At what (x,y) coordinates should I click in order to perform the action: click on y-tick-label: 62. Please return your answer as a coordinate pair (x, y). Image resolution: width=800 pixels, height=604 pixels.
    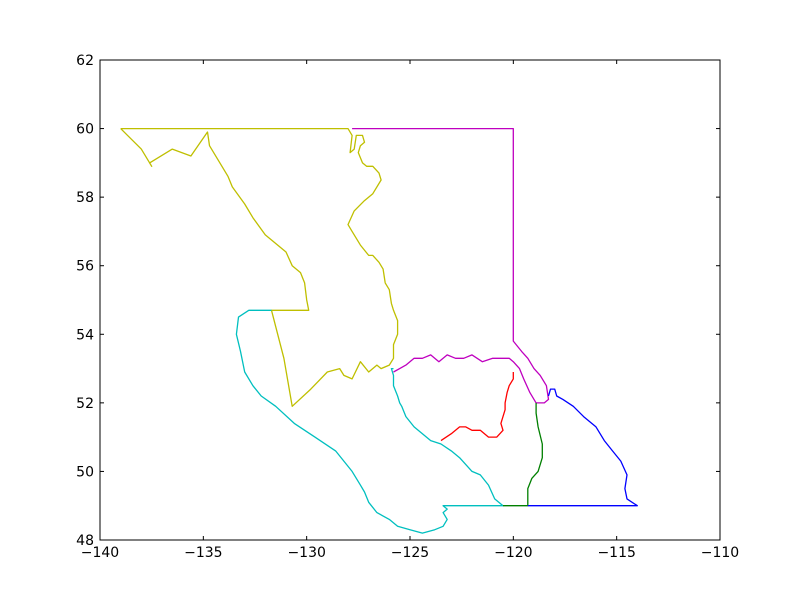
    Looking at the image, I should click on (85, 61).